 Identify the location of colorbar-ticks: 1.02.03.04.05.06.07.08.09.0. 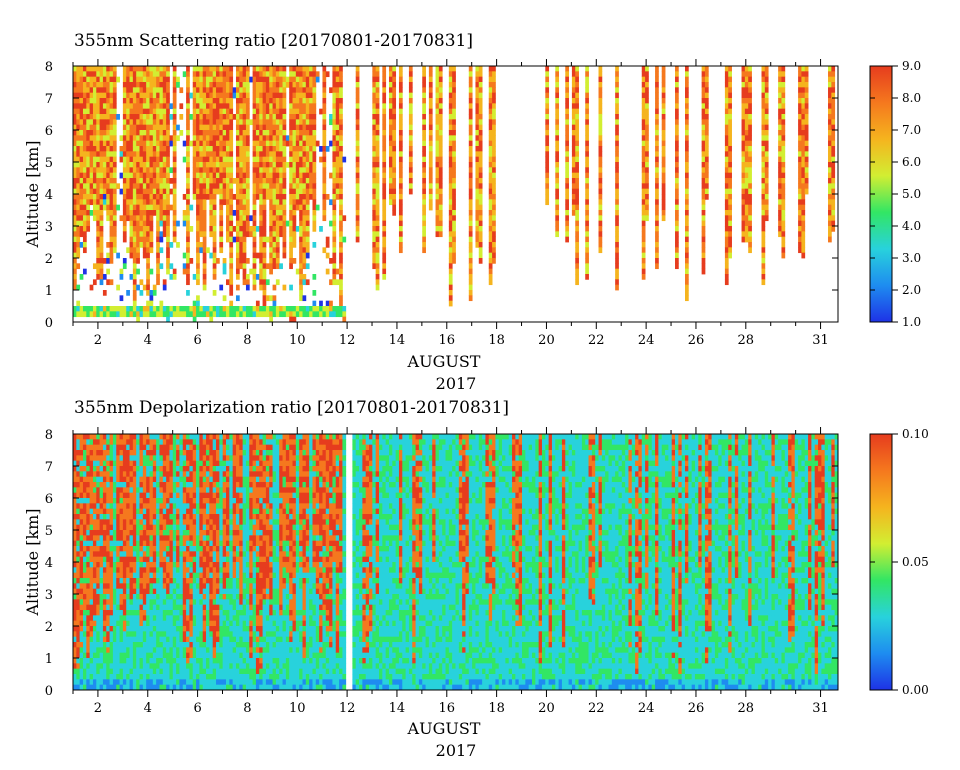
(895, 194).